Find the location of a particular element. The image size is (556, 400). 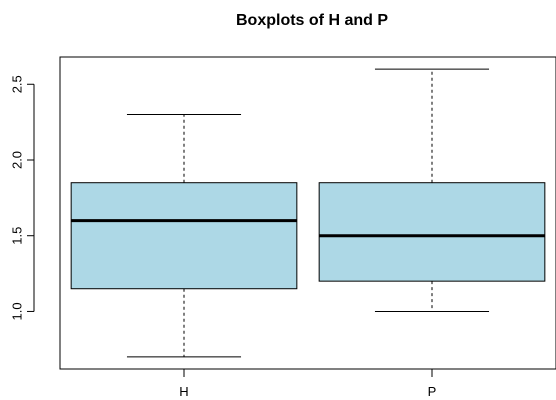

x-tick-label: H is located at coordinates (183, 391).